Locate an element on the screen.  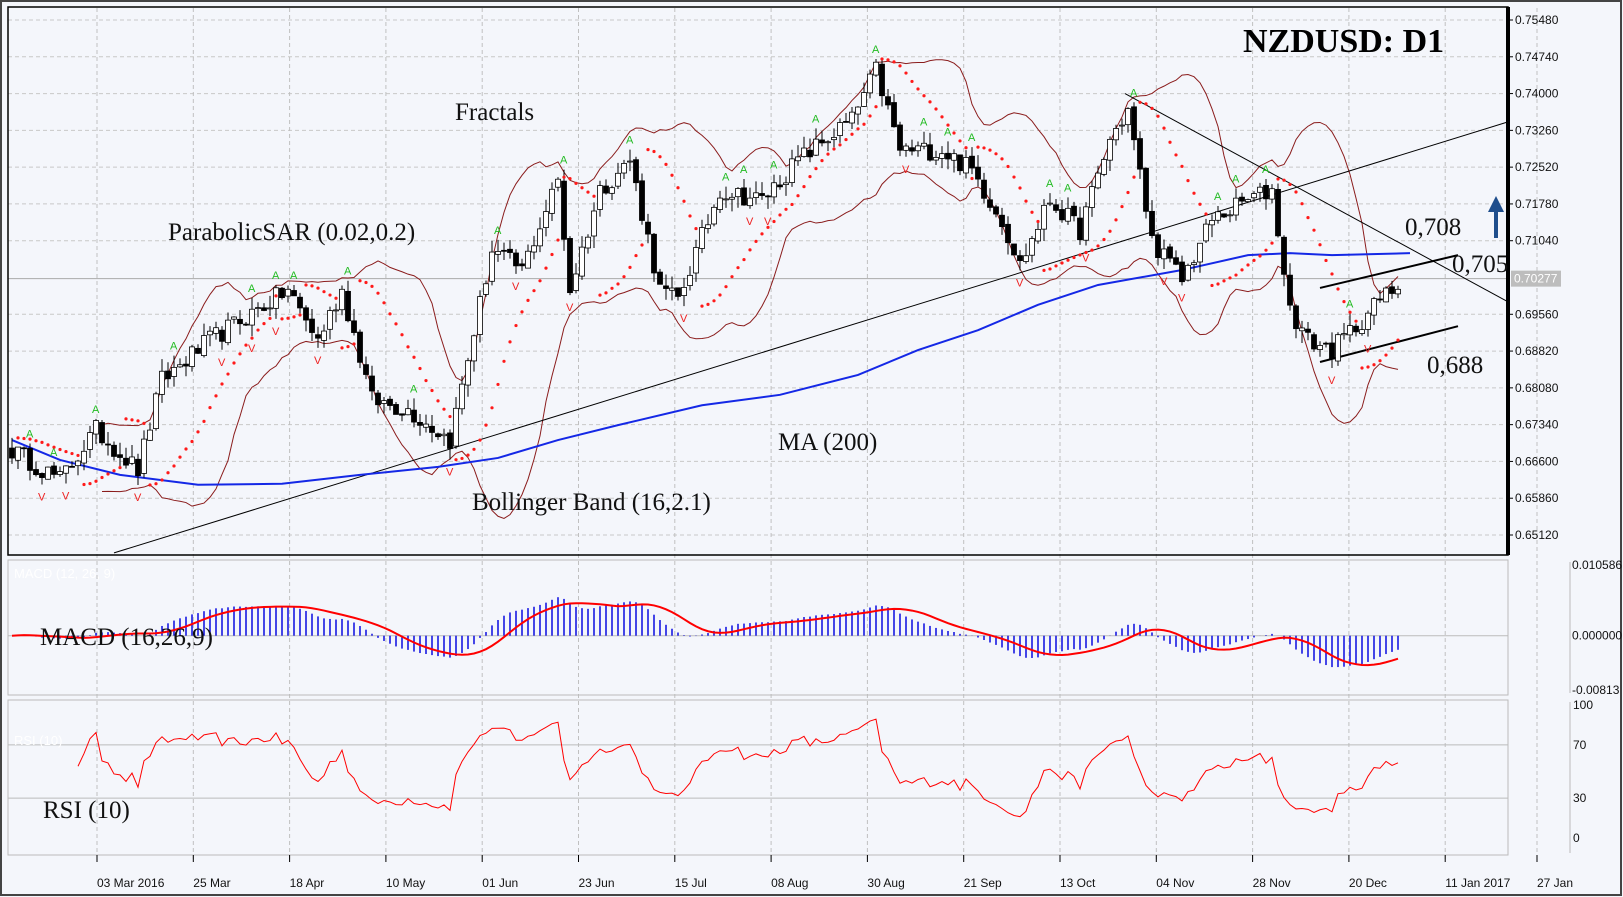
date-tick-label: 11 Jan 2017 is located at coordinates (1477, 883).